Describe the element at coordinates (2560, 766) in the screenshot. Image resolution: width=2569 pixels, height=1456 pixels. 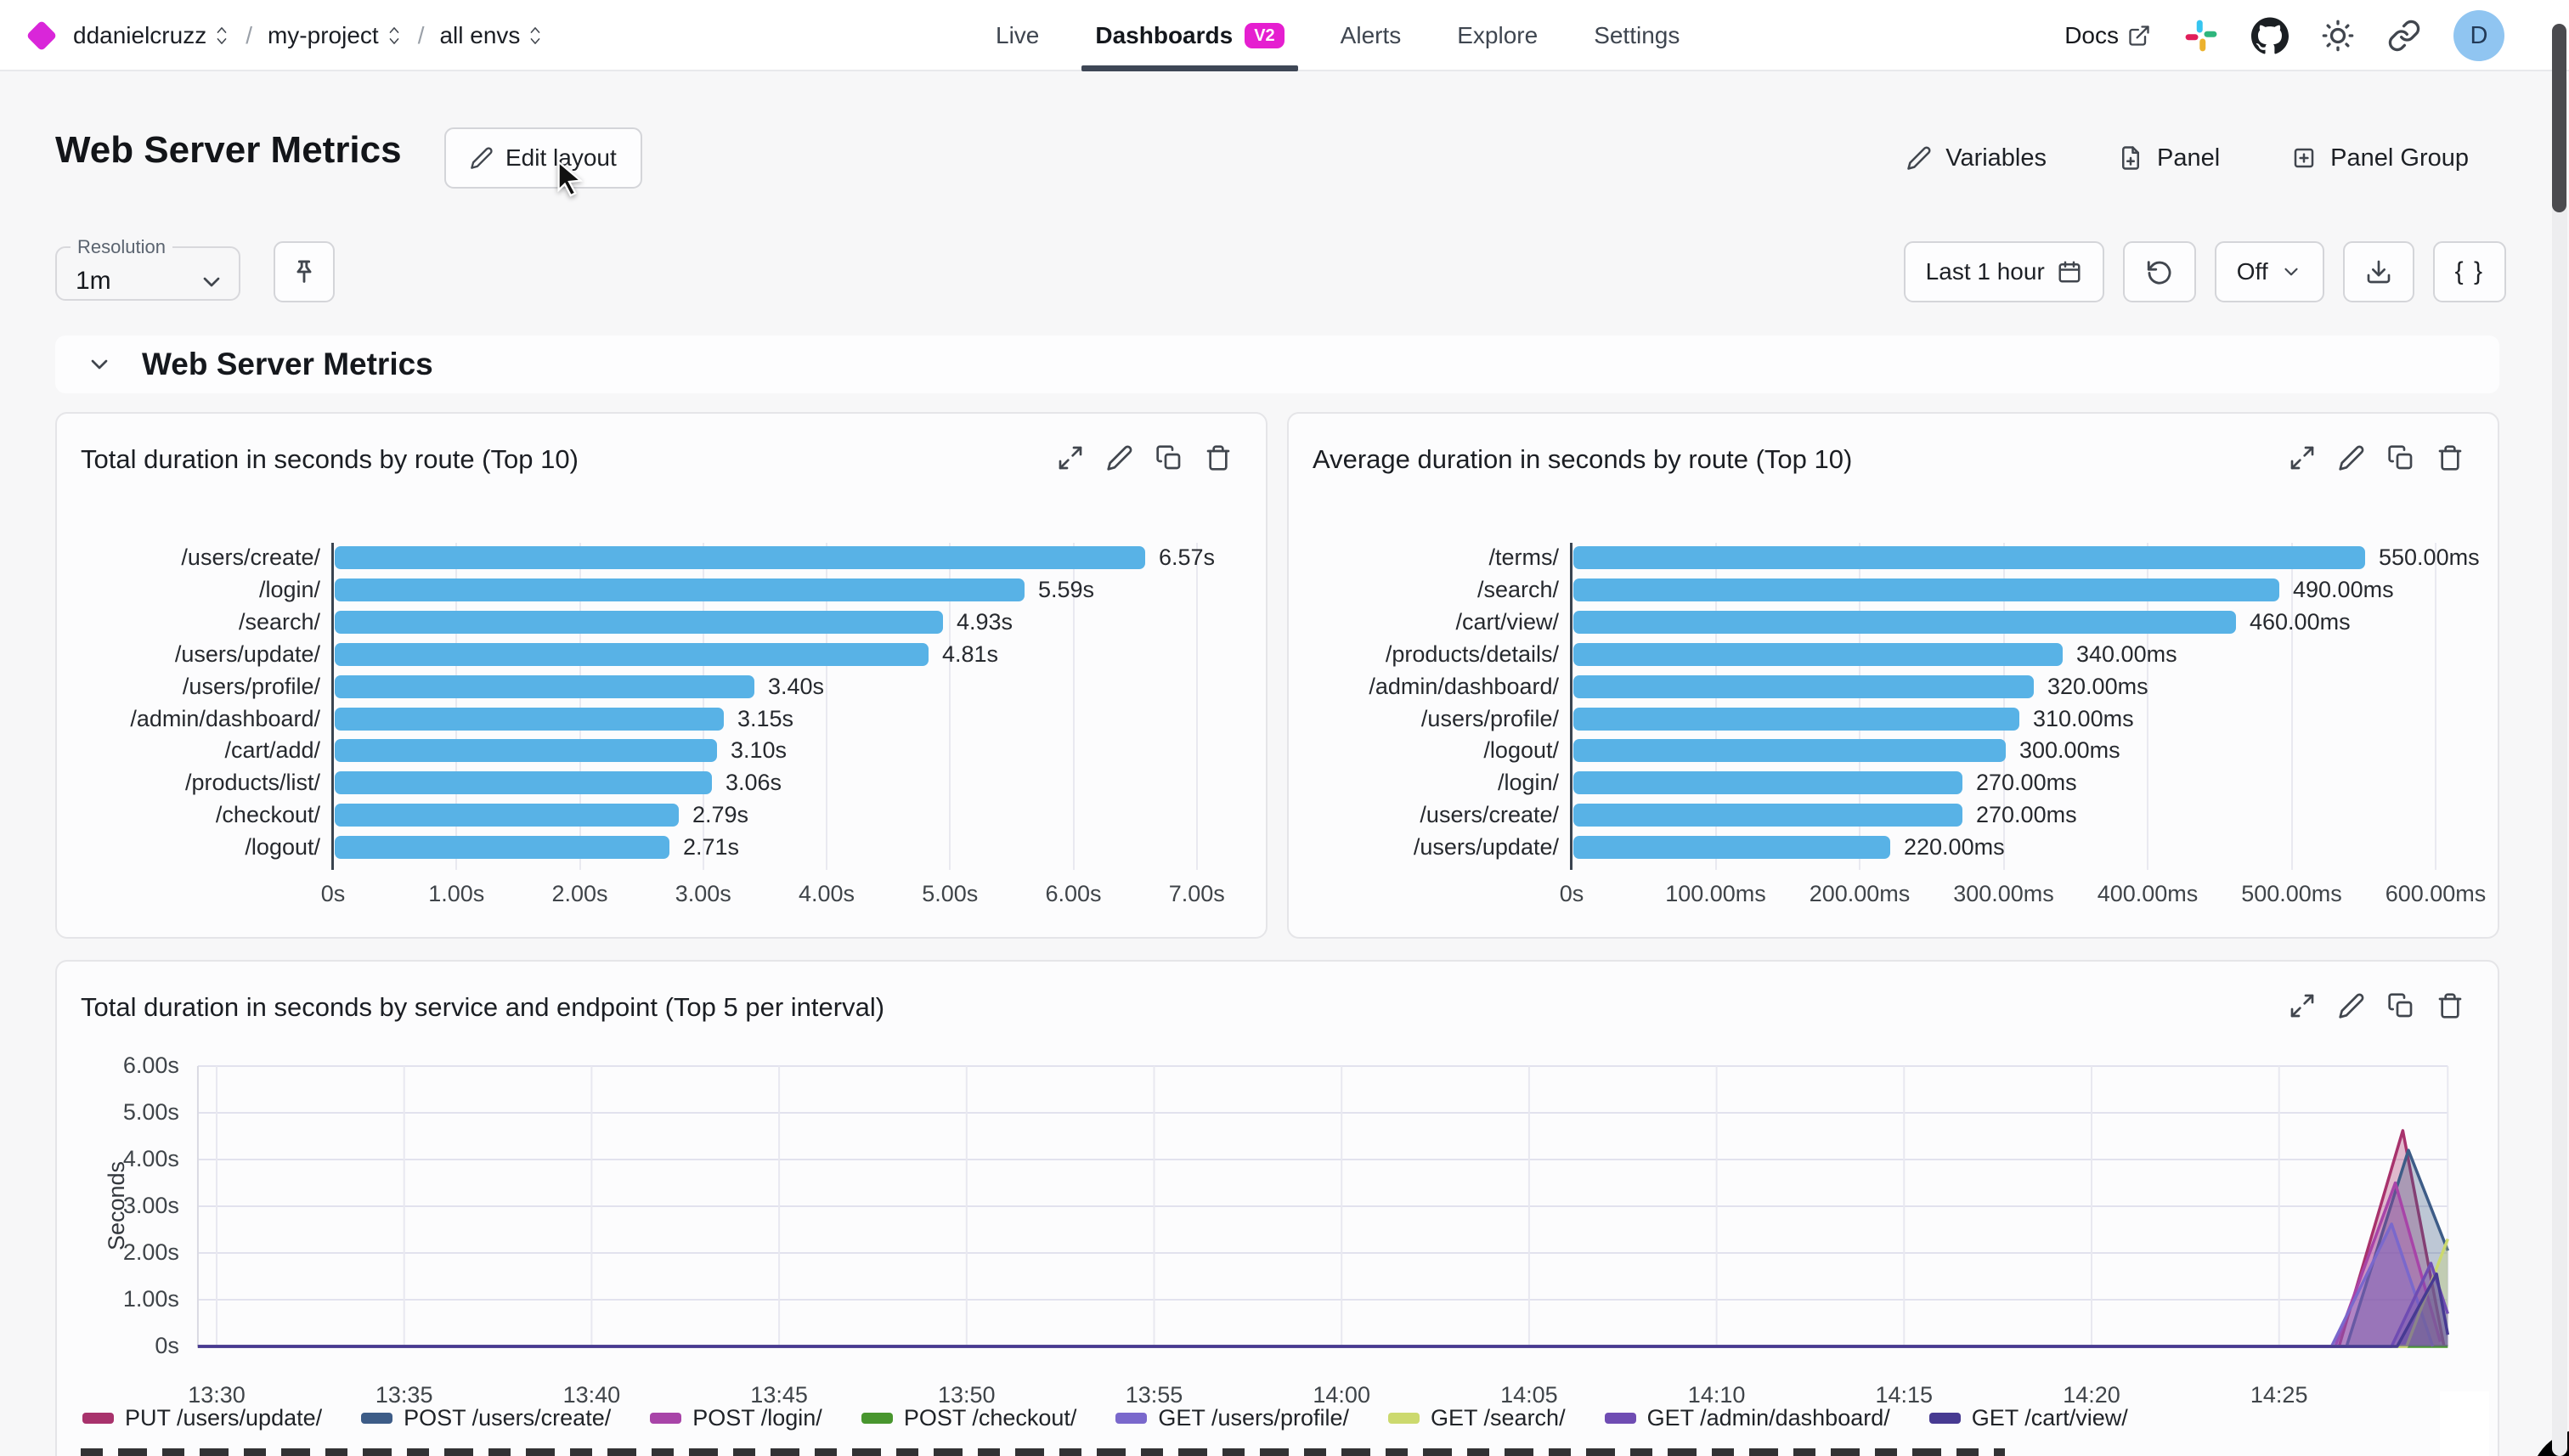
I see `page-scrollbar-track` at that location.